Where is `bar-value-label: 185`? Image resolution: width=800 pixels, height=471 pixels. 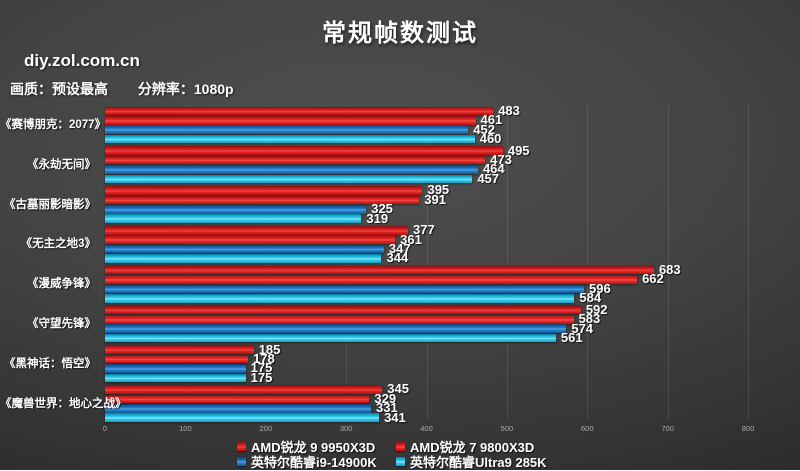 bar-value-label: 185 is located at coordinates (269, 349).